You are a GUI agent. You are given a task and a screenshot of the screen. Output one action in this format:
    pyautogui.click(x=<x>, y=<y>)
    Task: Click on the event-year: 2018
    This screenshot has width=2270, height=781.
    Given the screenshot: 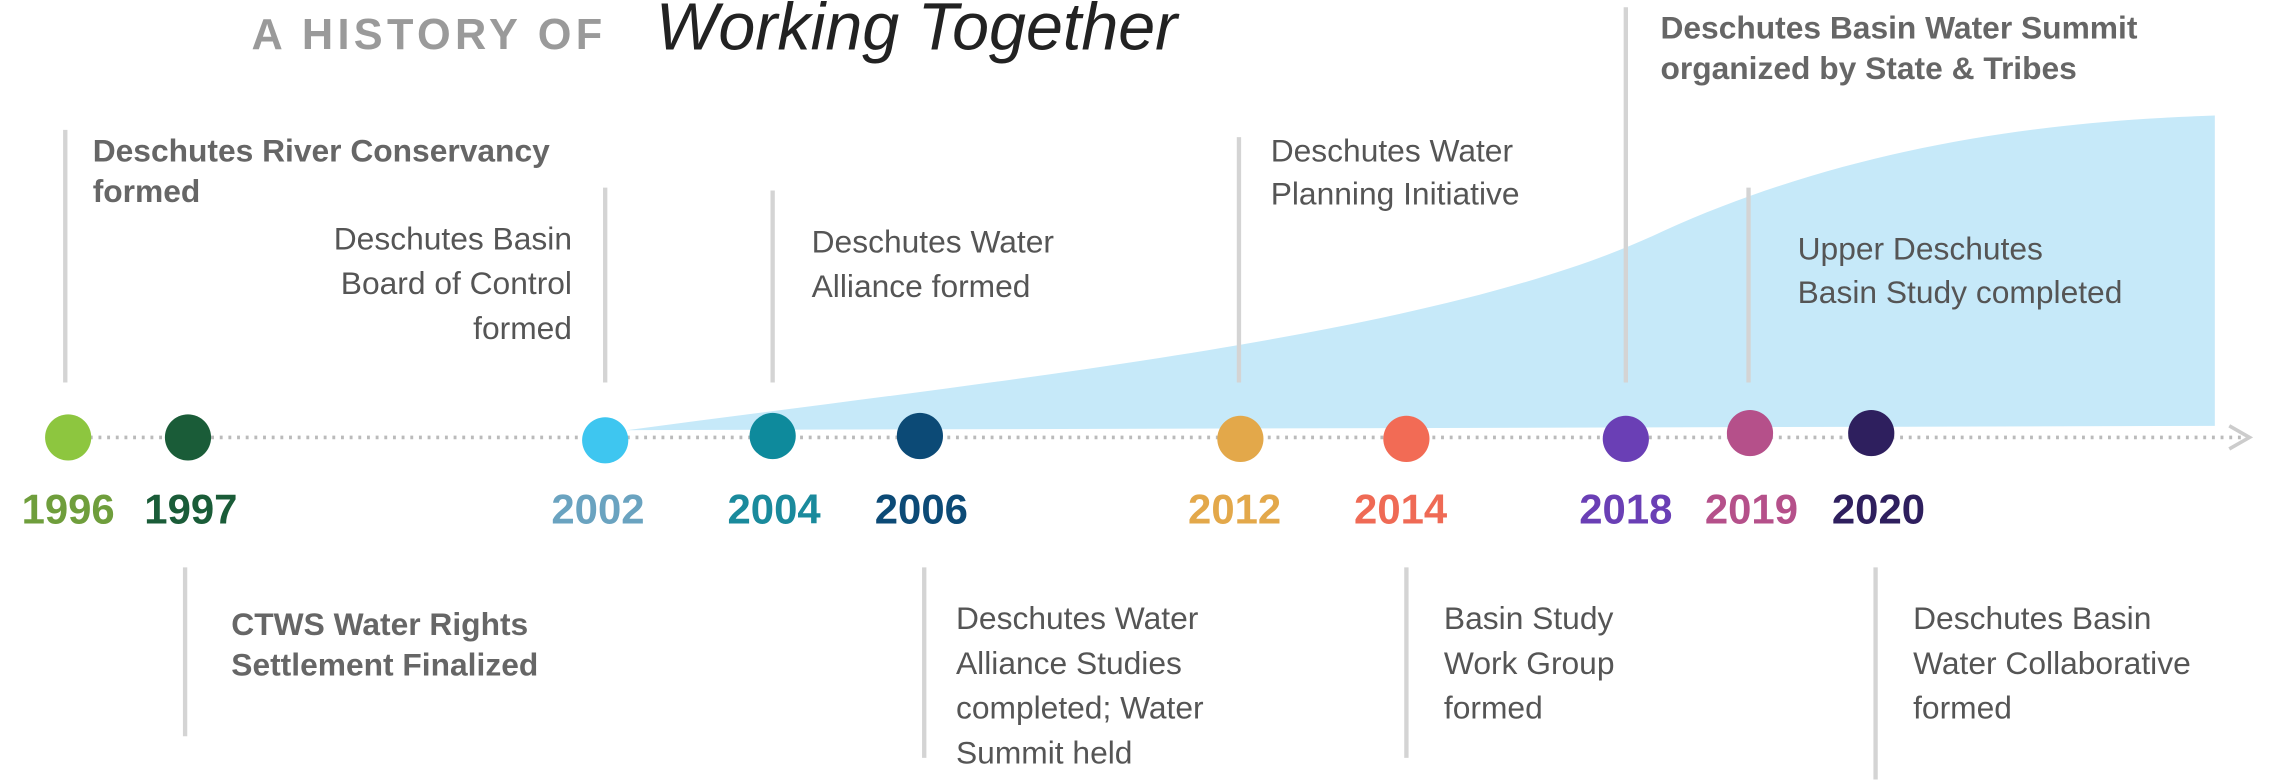 What is the action you would take?
    pyautogui.click(x=1625, y=509)
    